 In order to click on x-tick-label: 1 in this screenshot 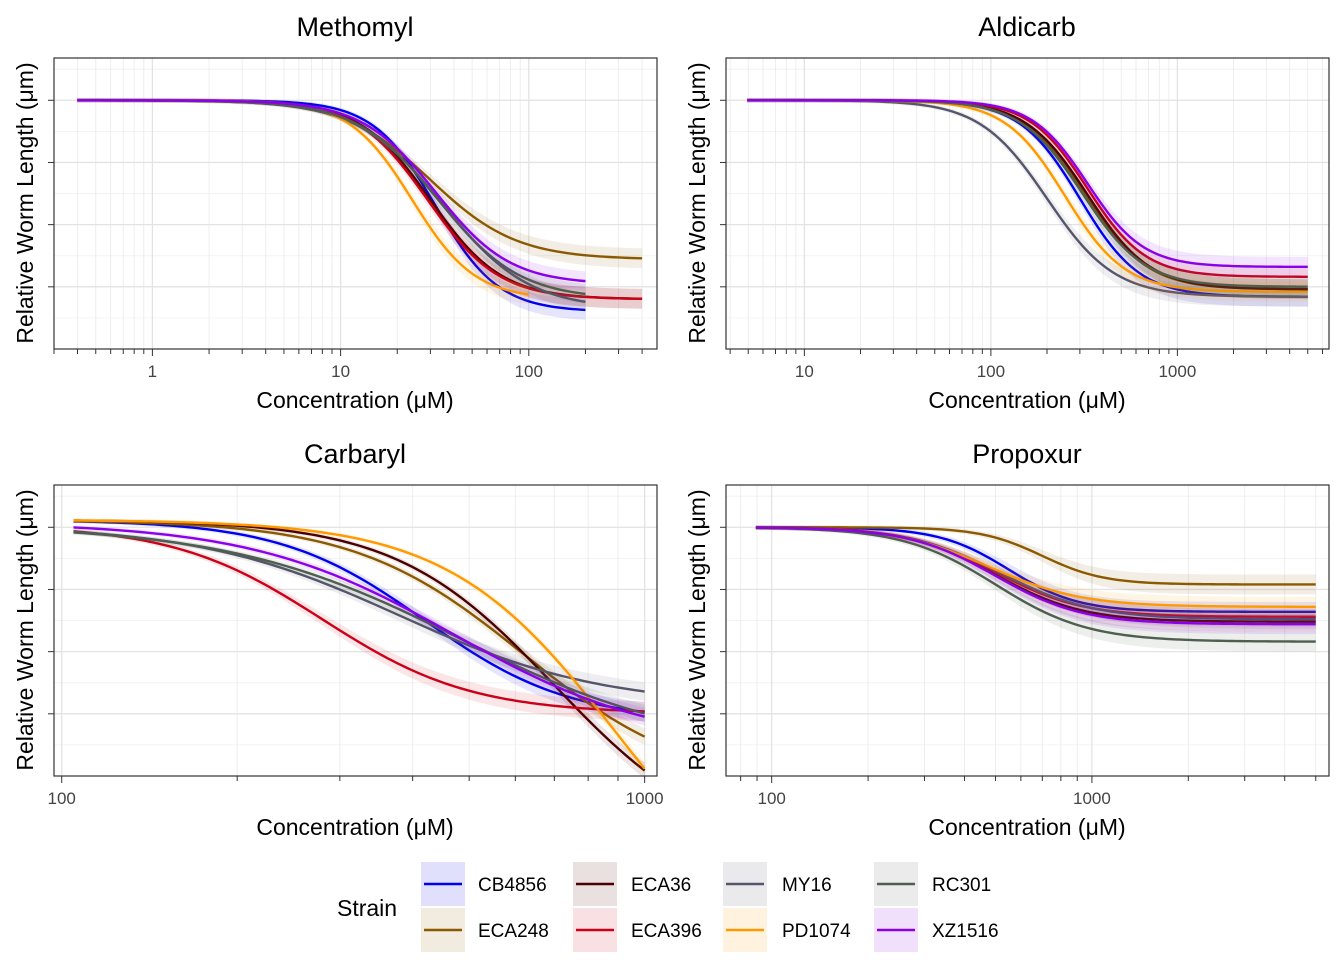, I will do `click(152, 371)`.